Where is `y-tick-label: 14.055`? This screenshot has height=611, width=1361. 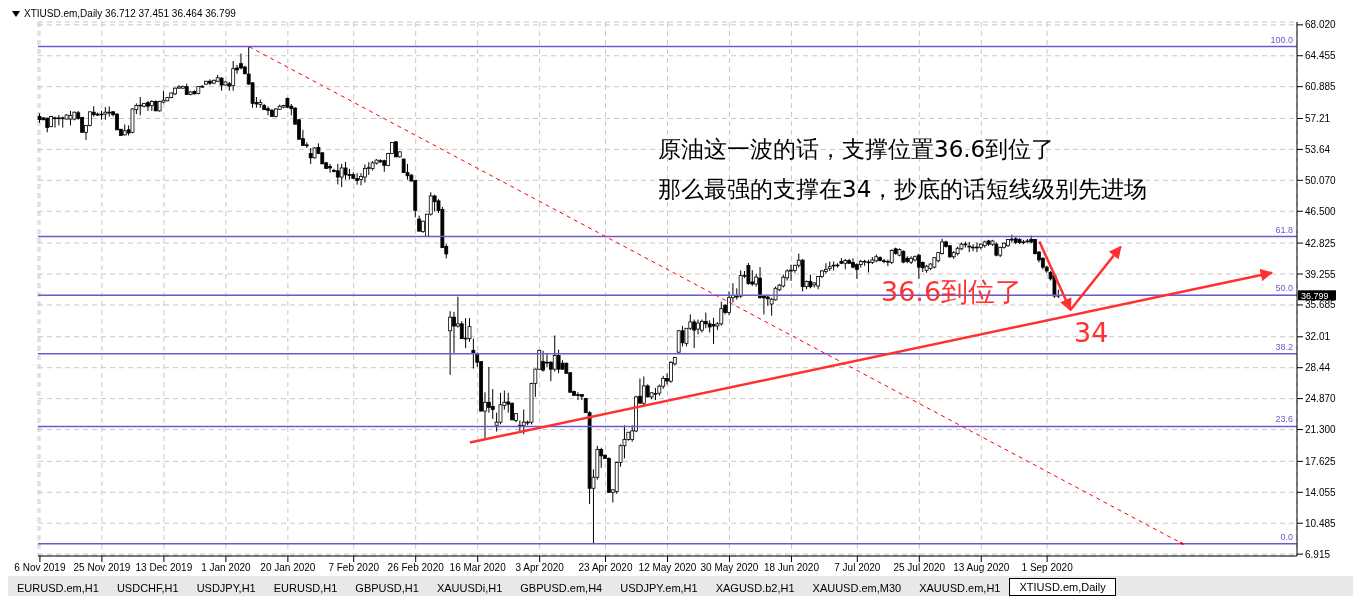 y-tick-label: 14.055 is located at coordinates (1321, 492).